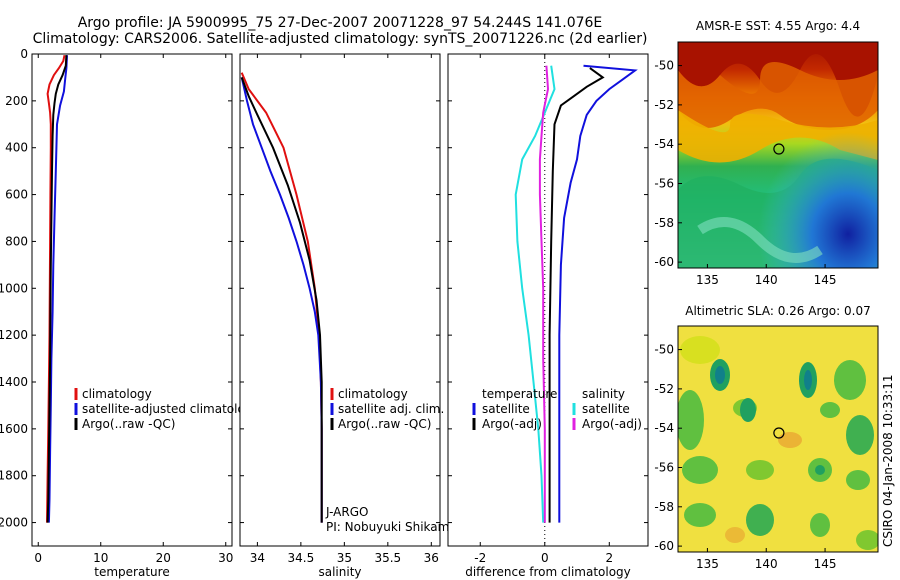 This screenshot has height=580, width=900. I want to click on salinity-annotation: PI: Nobuyuki Shikama, so click(391, 527).